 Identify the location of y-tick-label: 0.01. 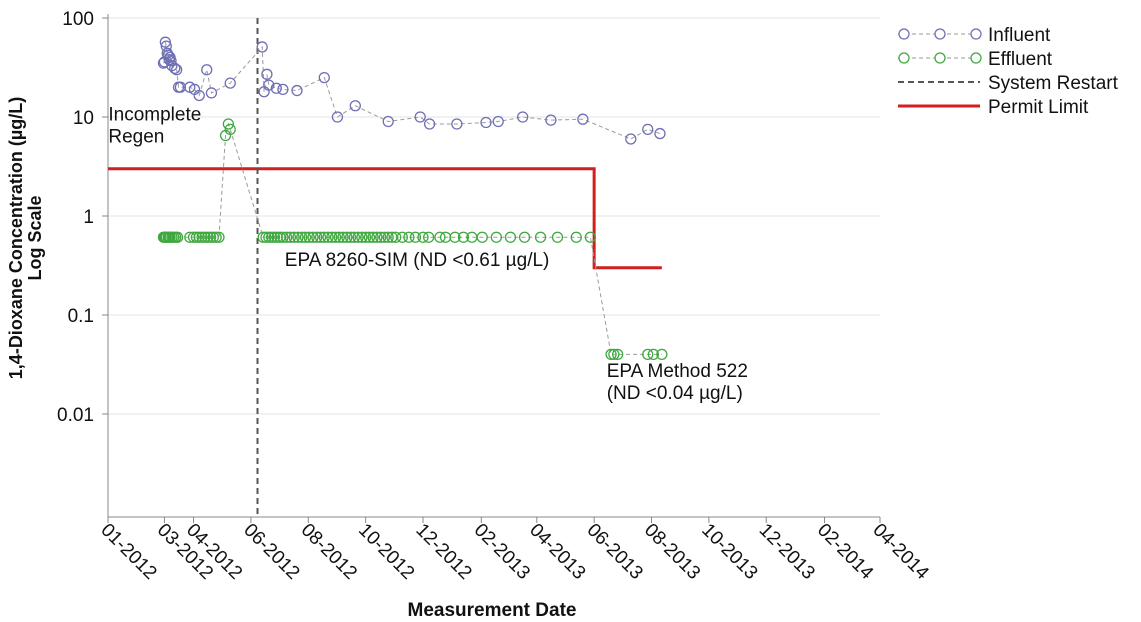
(75, 415).